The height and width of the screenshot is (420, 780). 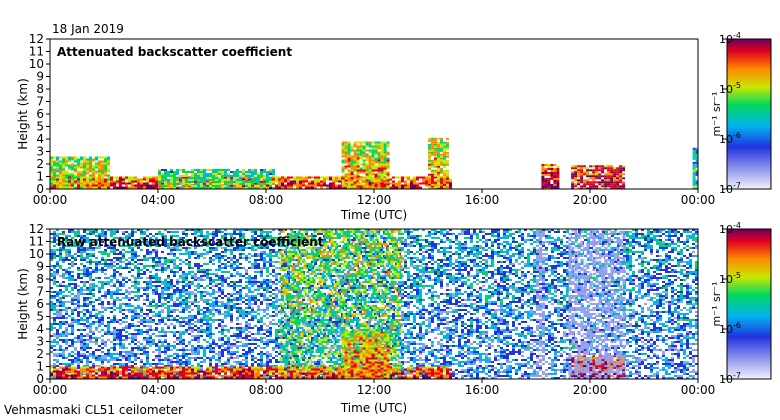 What do you see at coordinates (93, 410) in the screenshot?
I see `site-label: Vehmasmaki CL51 ceilometer` at bounding box center [93, 410].